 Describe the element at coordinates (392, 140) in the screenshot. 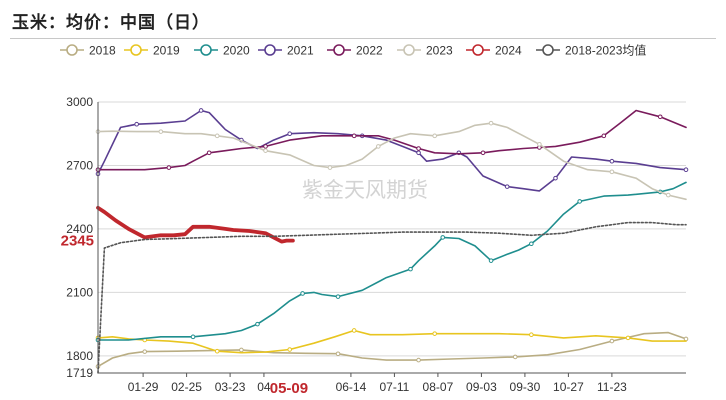

I see `series-line-2022` at that location.